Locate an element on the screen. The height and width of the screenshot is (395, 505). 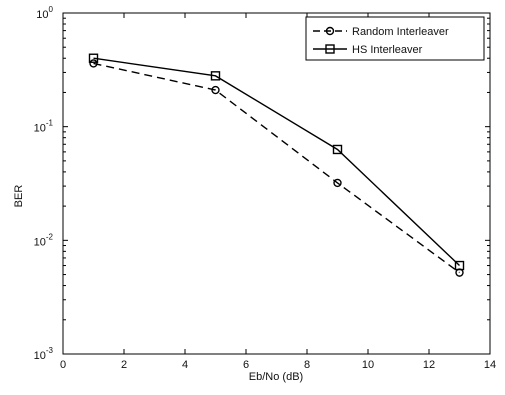
y-axis-label: BER is located at coordinates (19, 196).